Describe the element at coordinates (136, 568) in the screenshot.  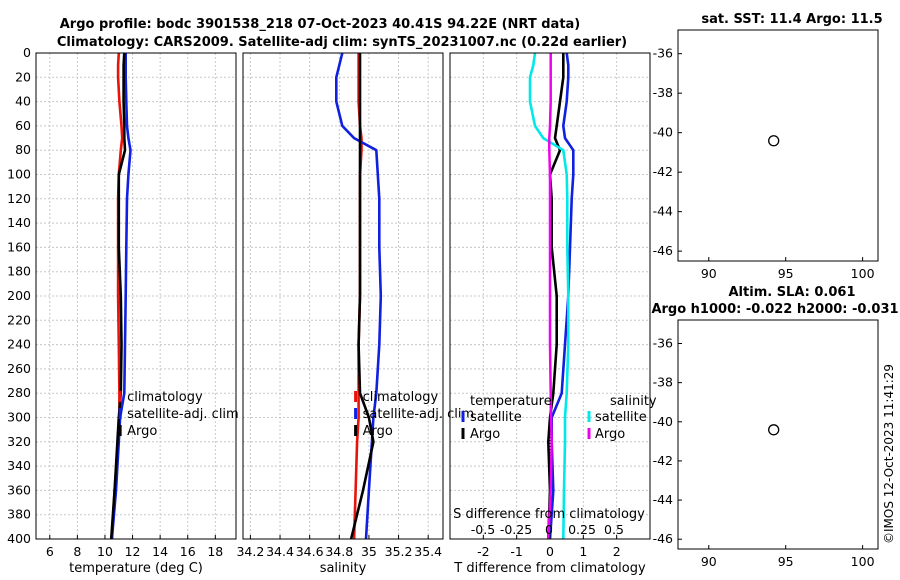
I see `x-axis-label: temperature (deg C)` at that location.